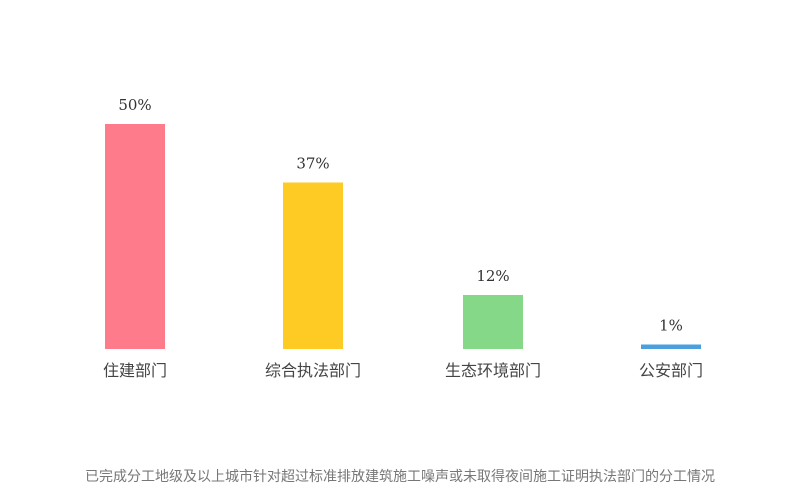 This screenshot has width=800, height=503. What do you see at coordinates (671, 326) in the screenshot?
I see `value-label-3: 1%` at bounding box center [671, 326].